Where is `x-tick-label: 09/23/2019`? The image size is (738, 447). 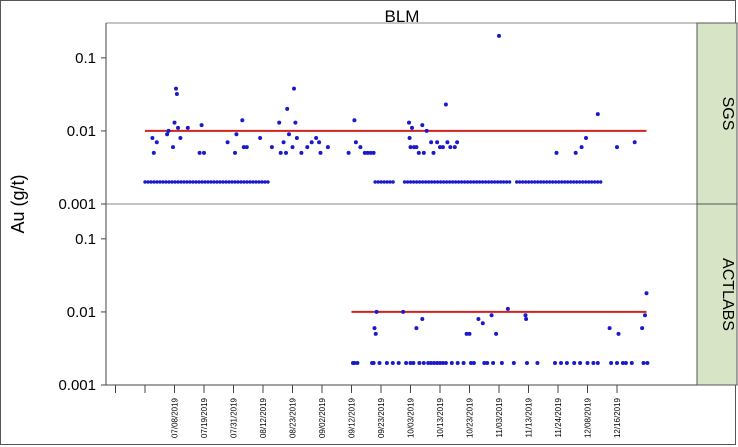 x-tick-label: 09/23/2019 is located at coordinates (381, 417).